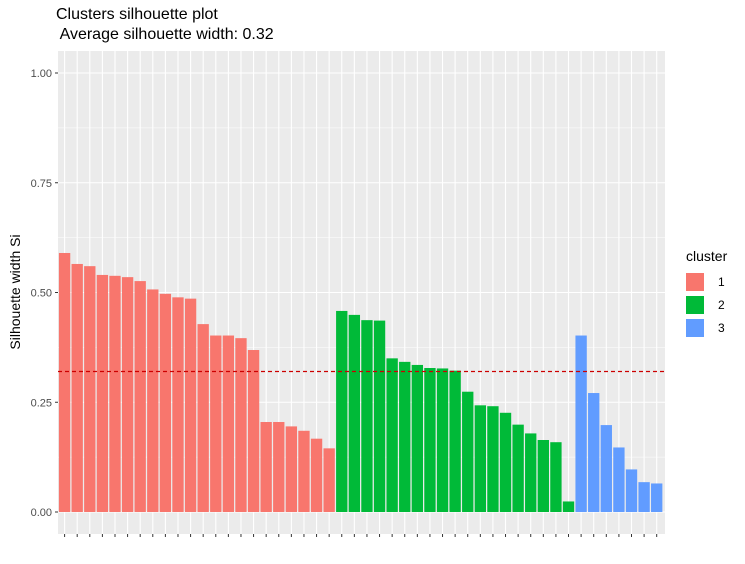 The height and width of the screenshot is (564, 745). Describe the element at coordinates (137, 14) in the screenshot. I see `chart-title: Clusters silhouette plot` at that location.